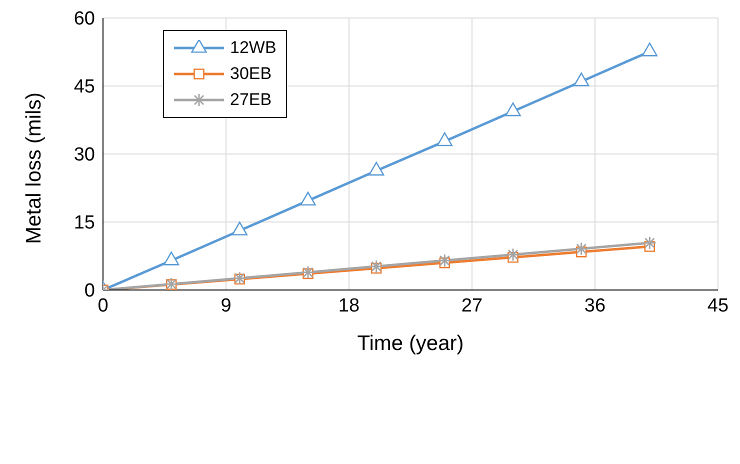 Image resolution: width=740 pixels, height=464 pixels. What do you see at coordinates (34, 168) in the screenshot?
I see `y-axis-title: Metal loss (mils)` at bounding box center [34, 168].